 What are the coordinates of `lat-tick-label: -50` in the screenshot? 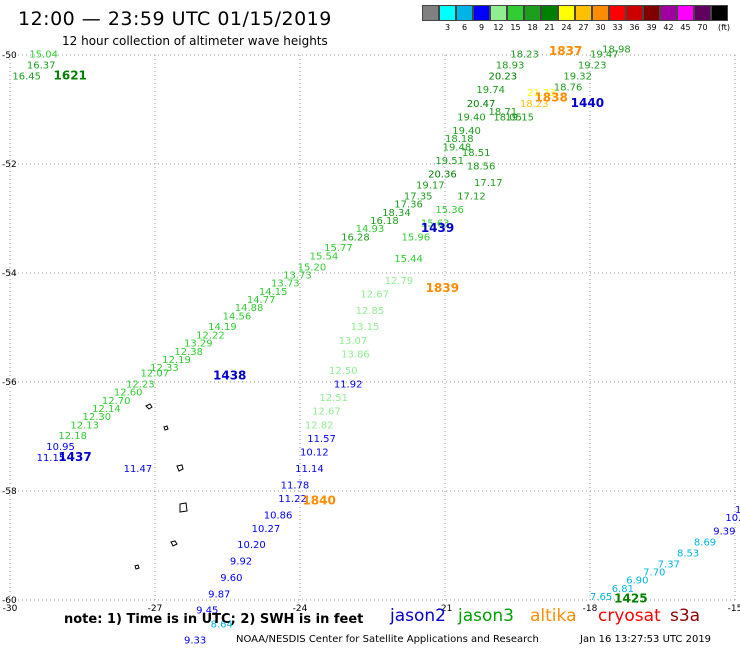 It's located at (9, 56).